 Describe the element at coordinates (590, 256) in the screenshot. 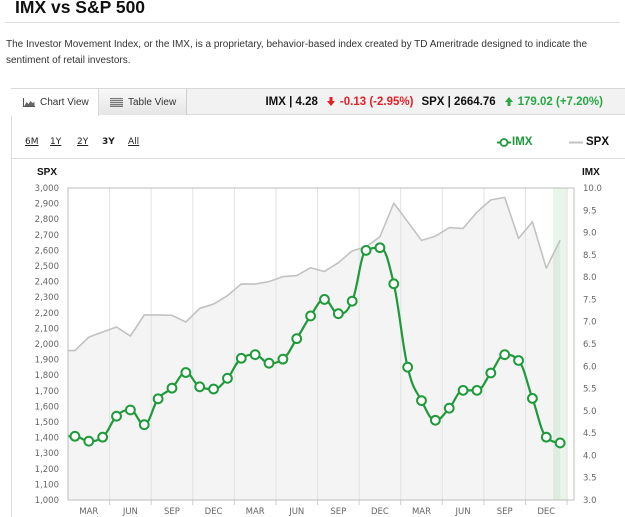

I see `y-right-tick-label: 8.5` at that location.